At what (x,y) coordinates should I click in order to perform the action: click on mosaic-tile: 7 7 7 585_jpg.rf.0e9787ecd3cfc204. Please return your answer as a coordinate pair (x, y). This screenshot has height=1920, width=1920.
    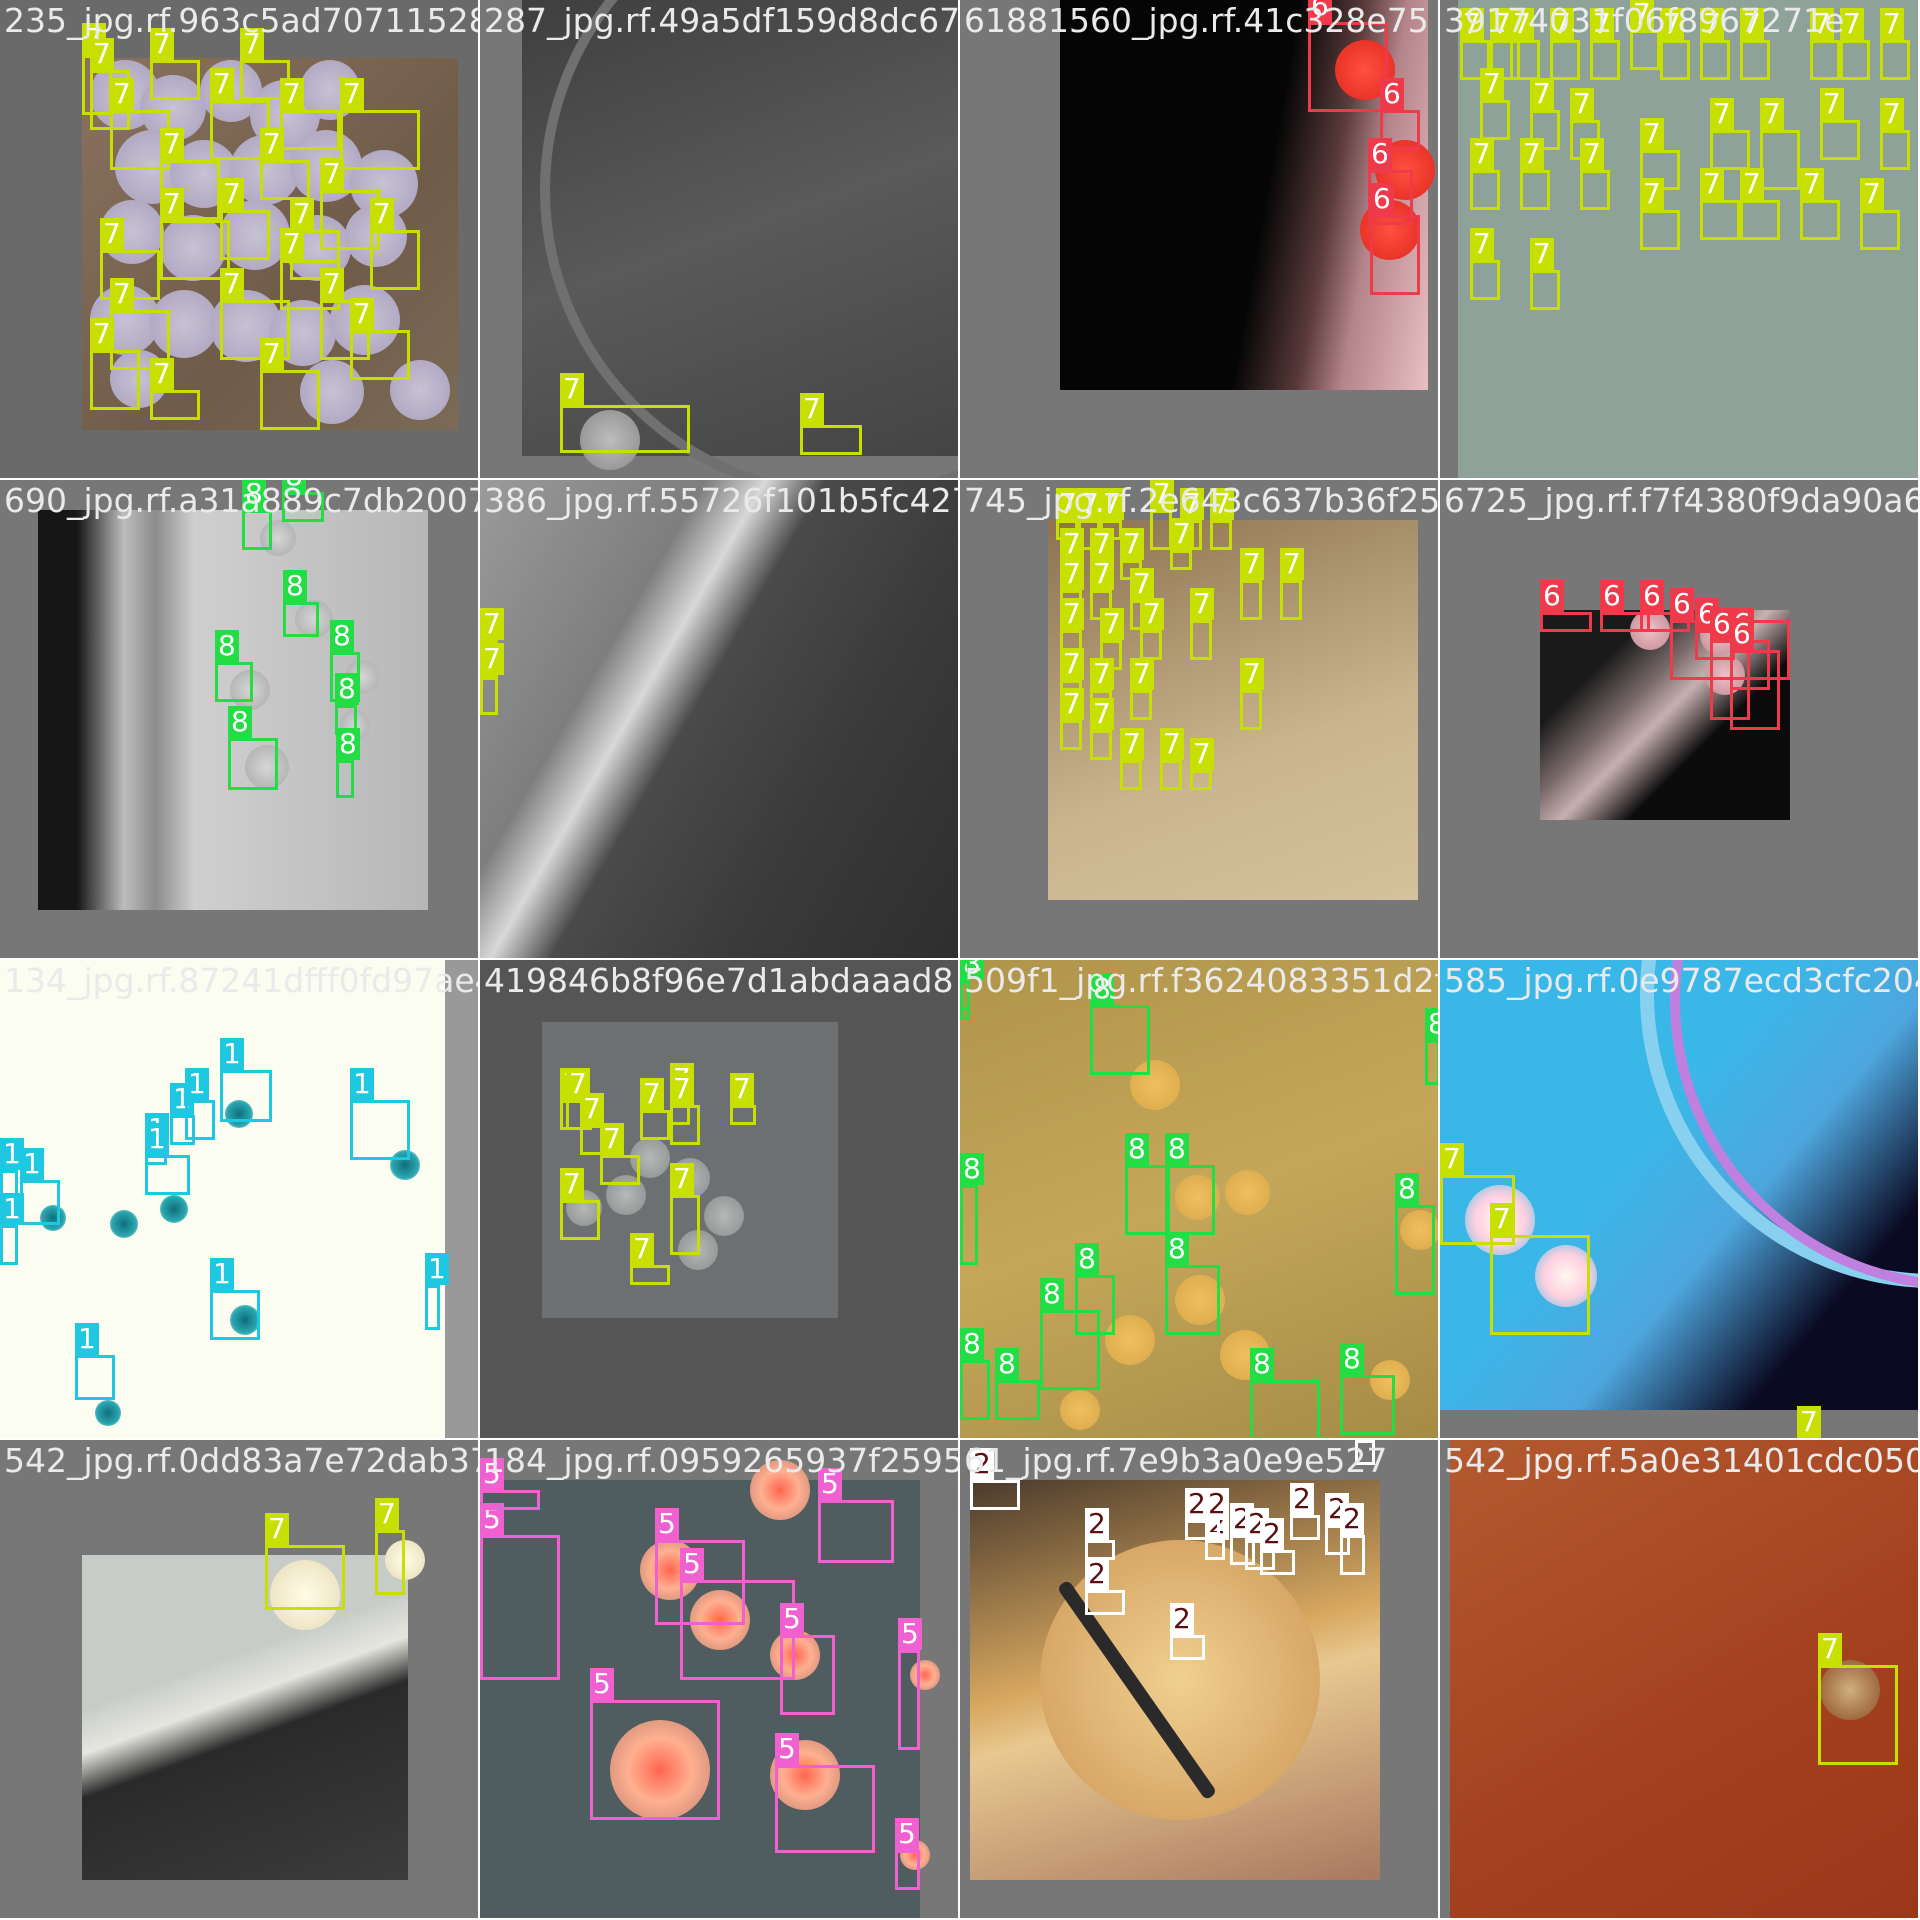
    Looking at the image, I should click on (1679, 1199).